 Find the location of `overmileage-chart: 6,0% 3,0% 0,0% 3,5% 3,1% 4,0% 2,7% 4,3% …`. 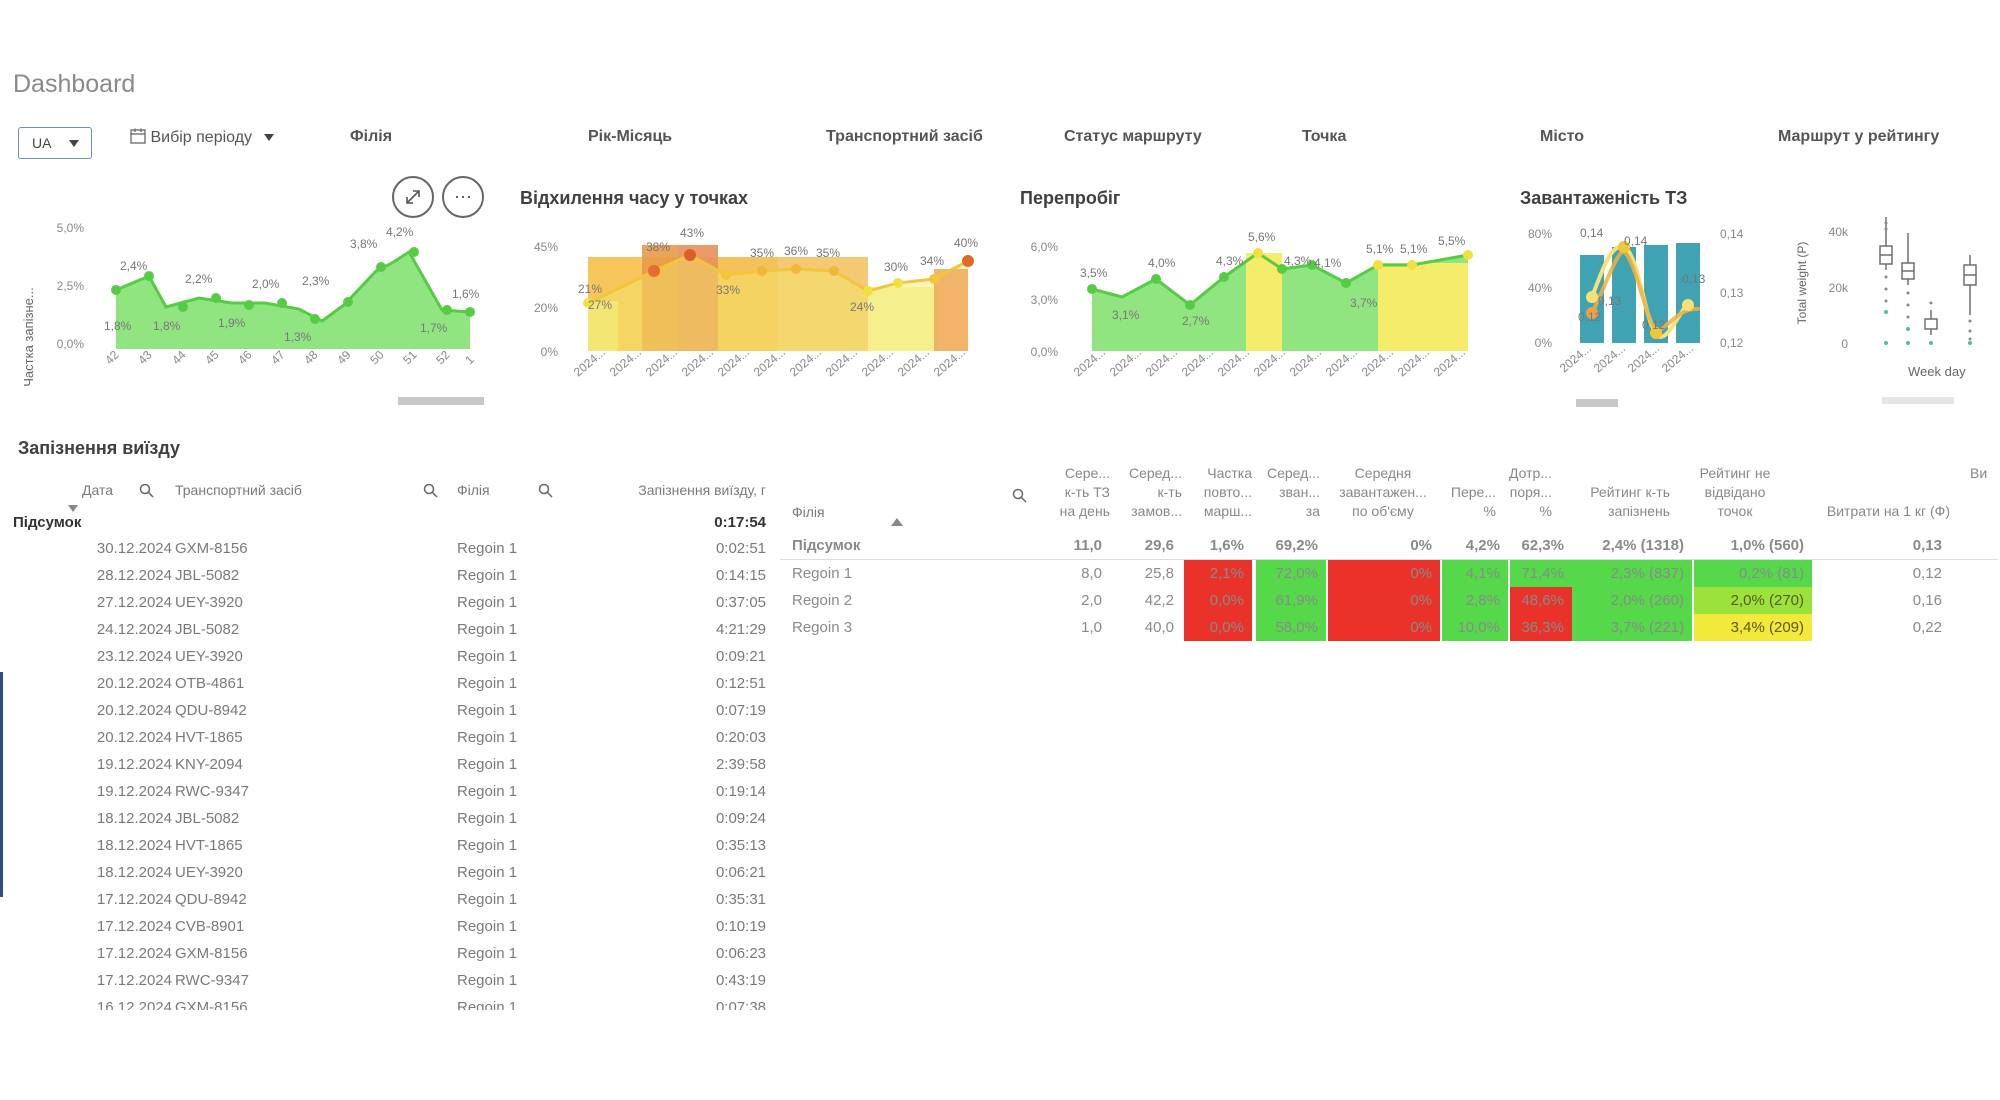

overmileage-chart: 6,0% 3,0% 0,0% 3,5% 3,1% 4,0% 2,7% 4,3% … is located at coordinates (1252, 304).